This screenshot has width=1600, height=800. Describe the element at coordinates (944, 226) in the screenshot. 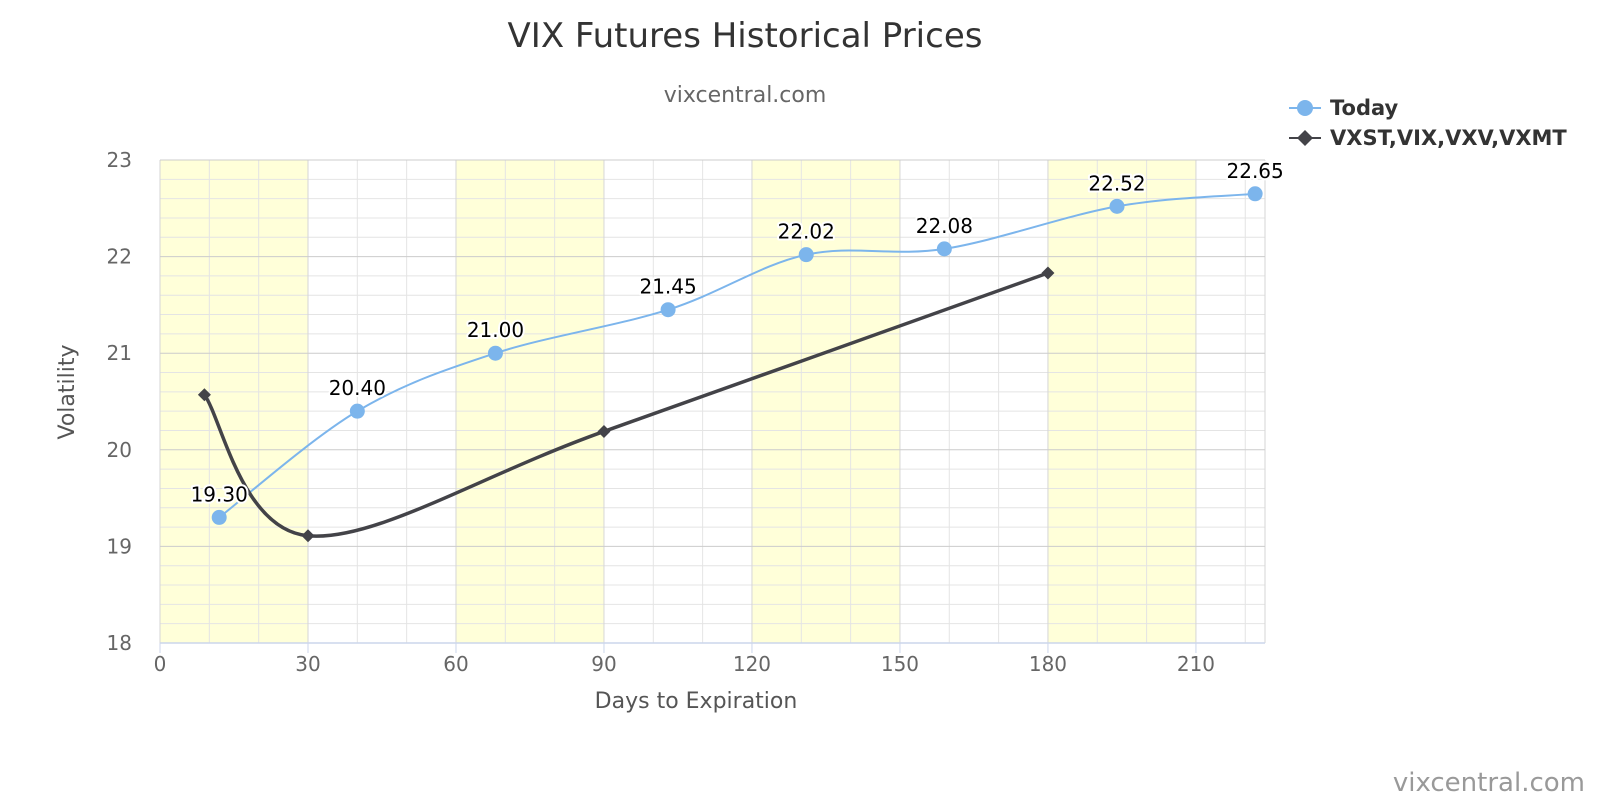

I see `today-data-label: 22.08` at that location.